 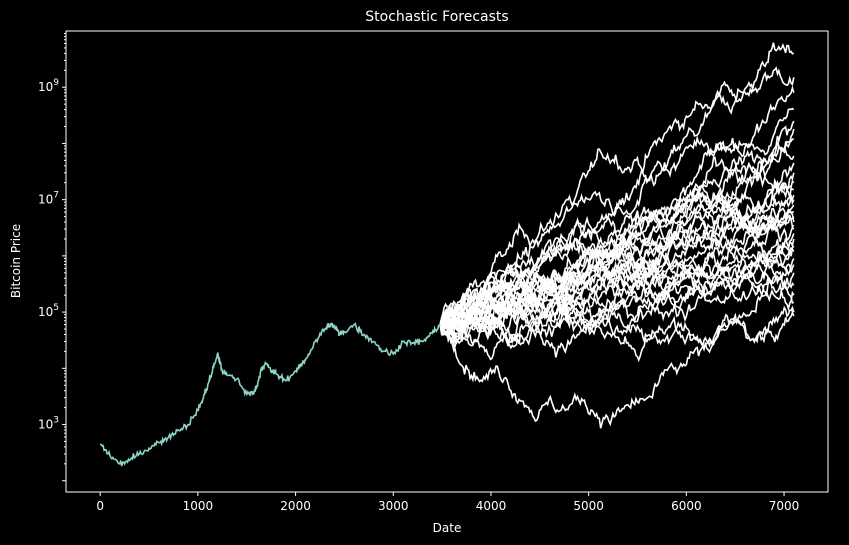 I want to click on x-tick-label: 0, so click(x=100, y=506).